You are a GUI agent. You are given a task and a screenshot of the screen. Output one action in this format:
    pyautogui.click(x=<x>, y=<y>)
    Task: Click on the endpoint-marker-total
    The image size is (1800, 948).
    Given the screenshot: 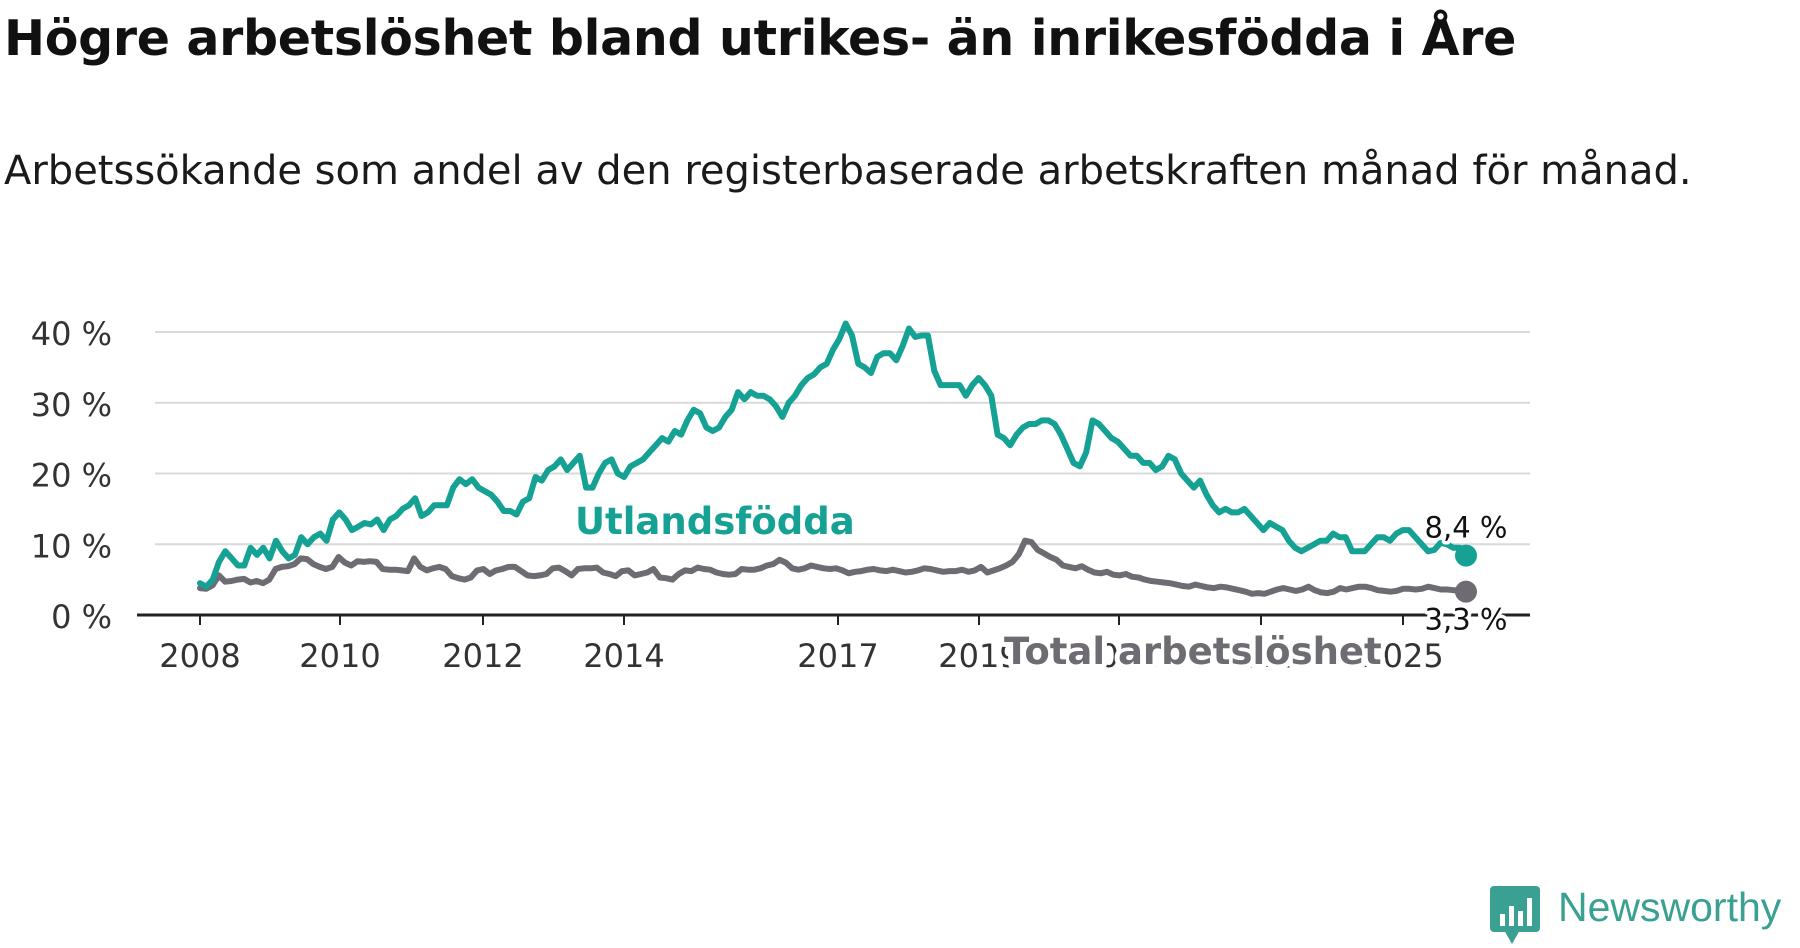 What is the action you would take?
    pyautogui.click(x=1466, y=591)
    